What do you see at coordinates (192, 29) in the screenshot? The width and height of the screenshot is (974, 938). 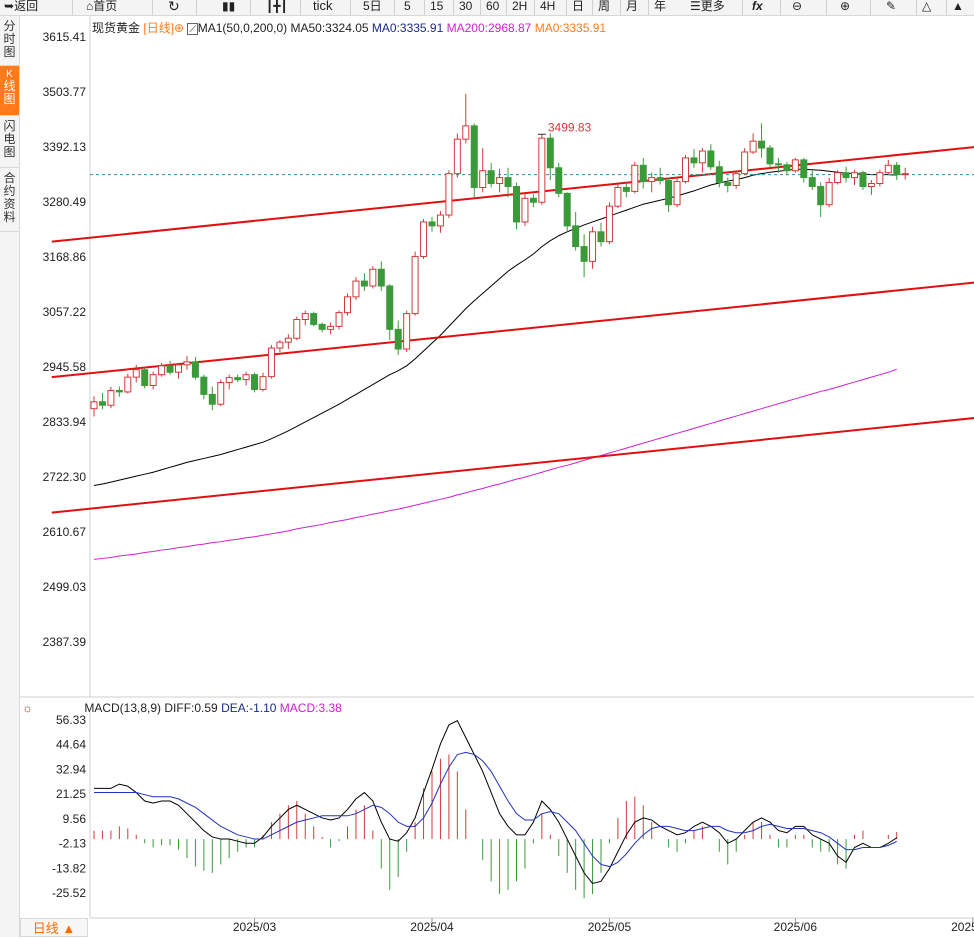 I see `ma-settings-icon: ⟋` at bounding box center [192, 29].